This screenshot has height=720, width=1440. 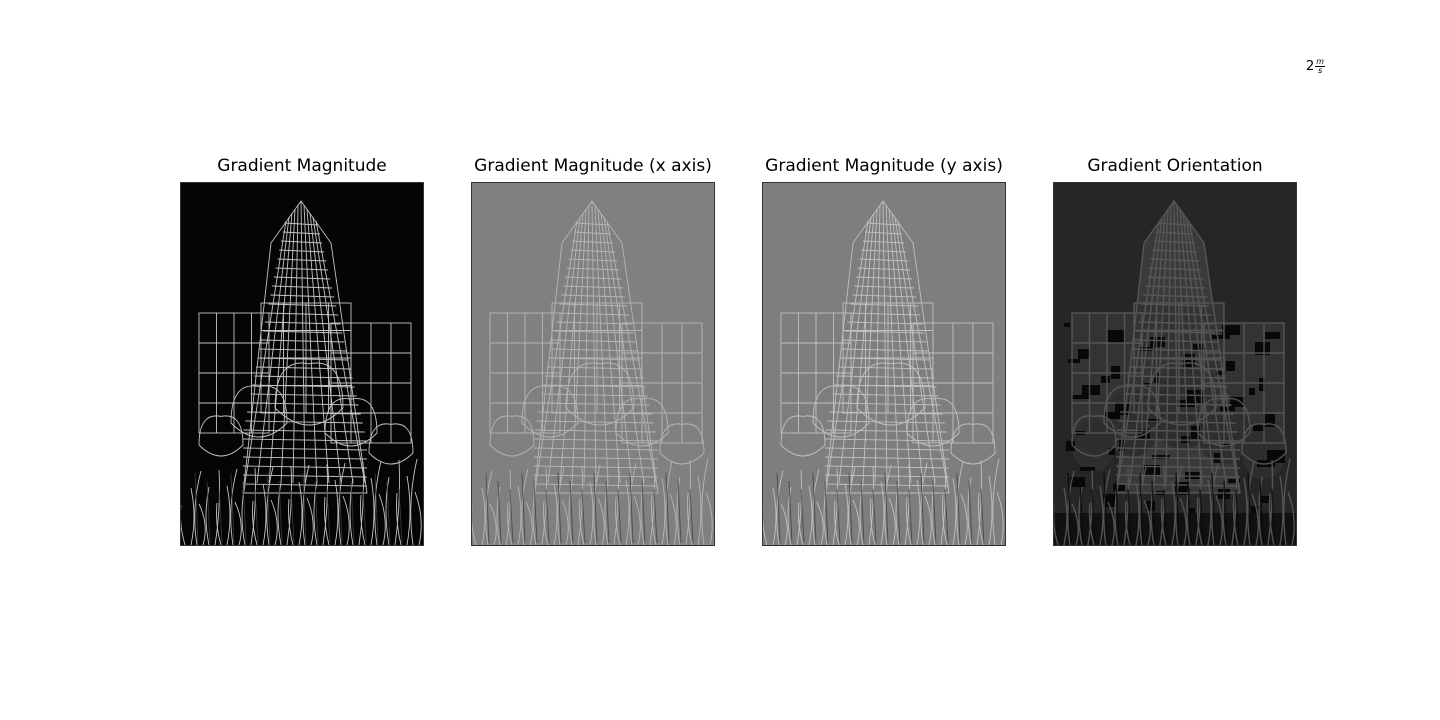 What do you see at coordinates (302, 166) in the screenshot?
I see `panel-title: Gradient Magnitude` at bounding box center [302, 166].